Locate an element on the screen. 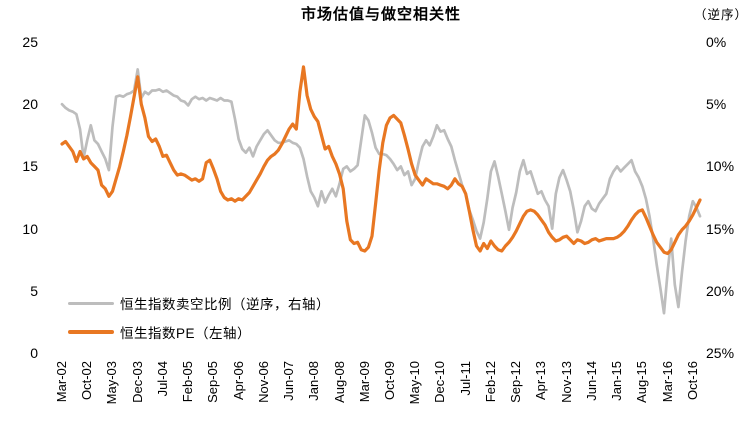  left-axis-tick-label: 20 is located at coordinates (30, 104).